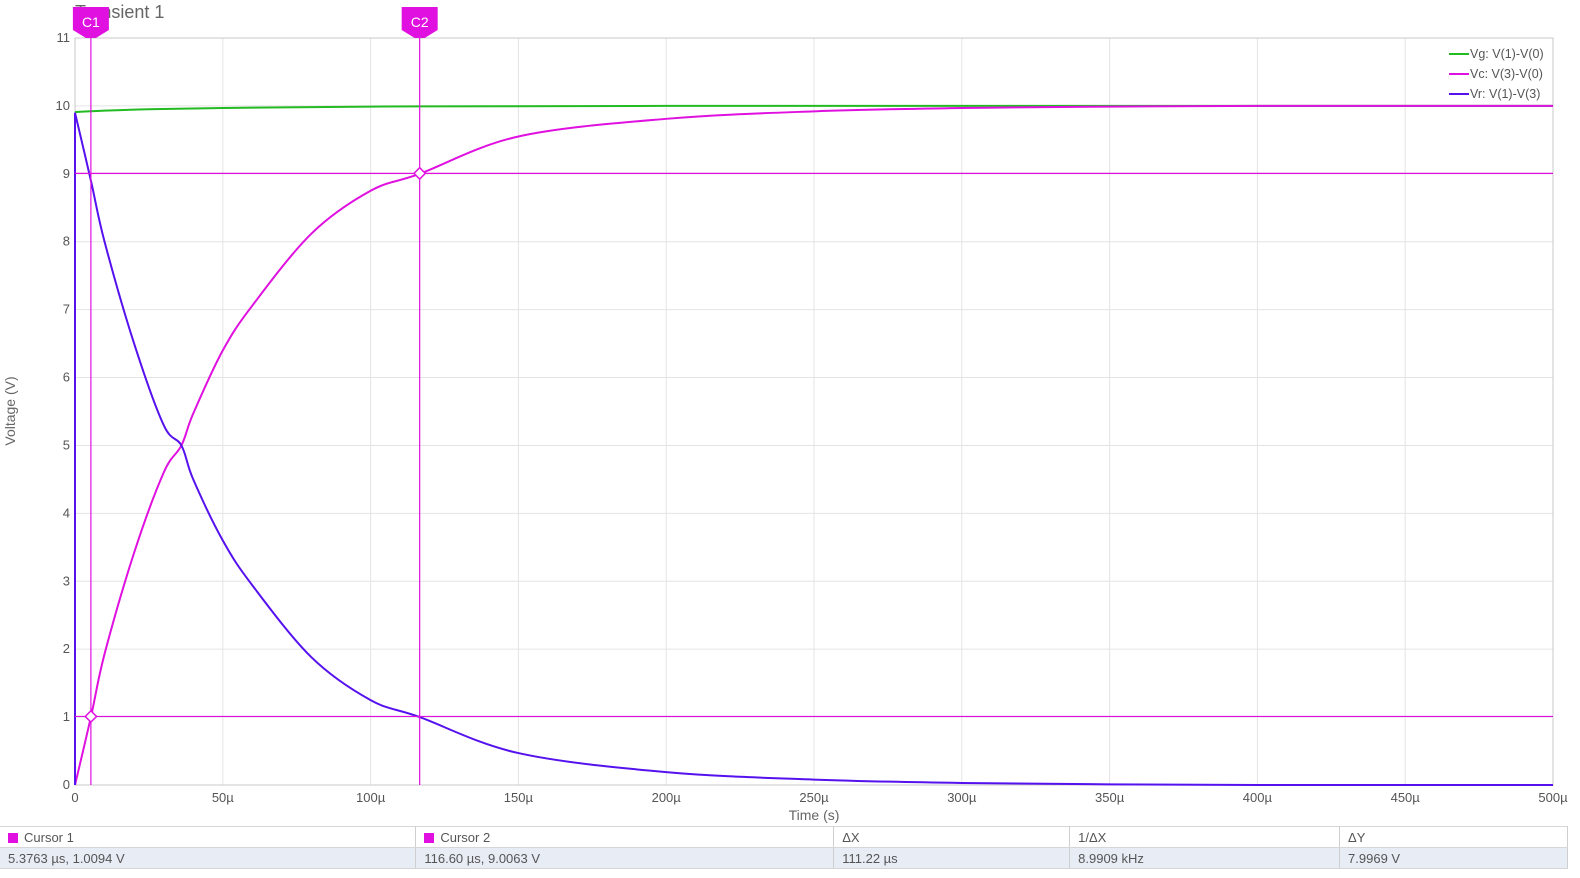 The width and height of the screenshot is (1580, 878). What do you see at coordinates (1110, 797) in the screenshot?
I see `x-tick-label: 350µ` at bounding box center [1110, 797].